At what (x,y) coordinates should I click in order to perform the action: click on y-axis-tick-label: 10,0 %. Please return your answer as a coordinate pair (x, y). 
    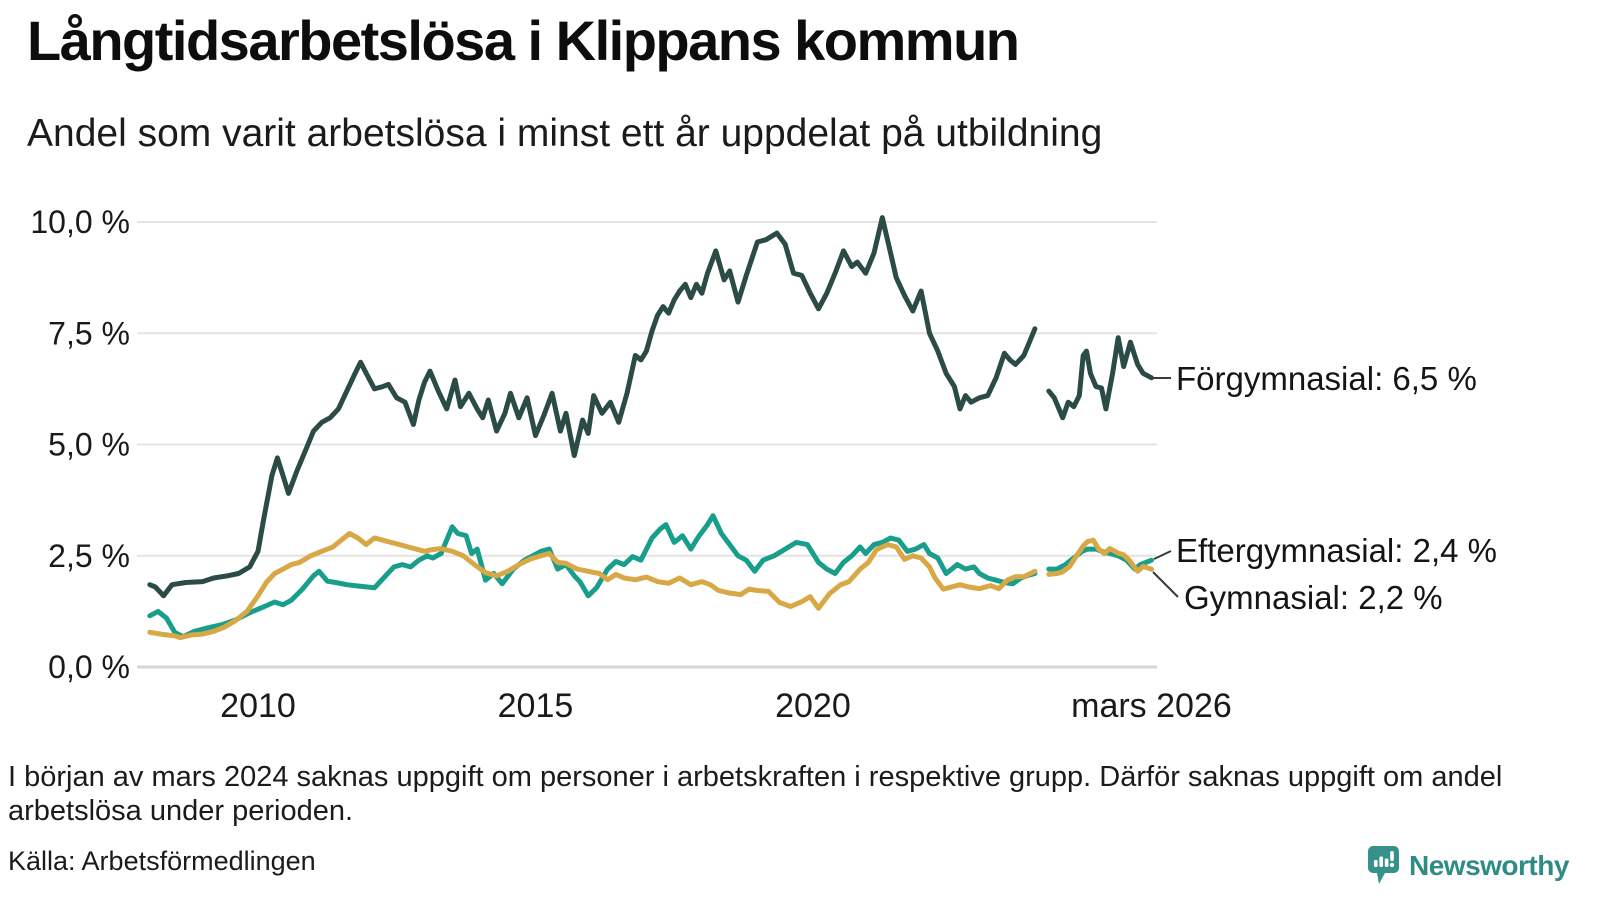
    Looking at the image, I should click on (80, 222).